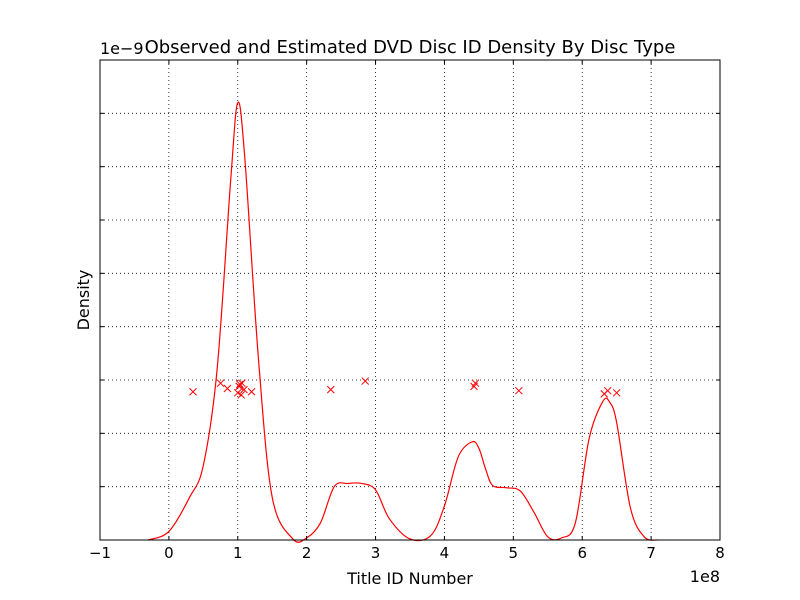 The width and height of the screenshot is (800, 600). I want to click on x-tick-label: 8, so click(720, 553).